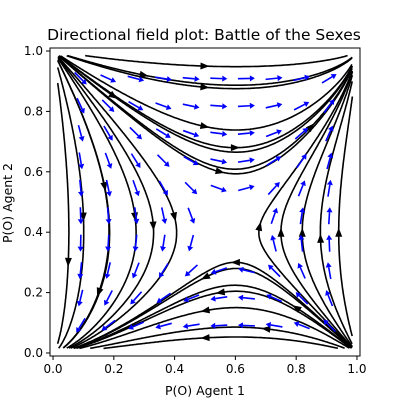  Describe the element at coordinates (296, 369) in the screenshot. I see `x-tick-label: 0.8` at that location.